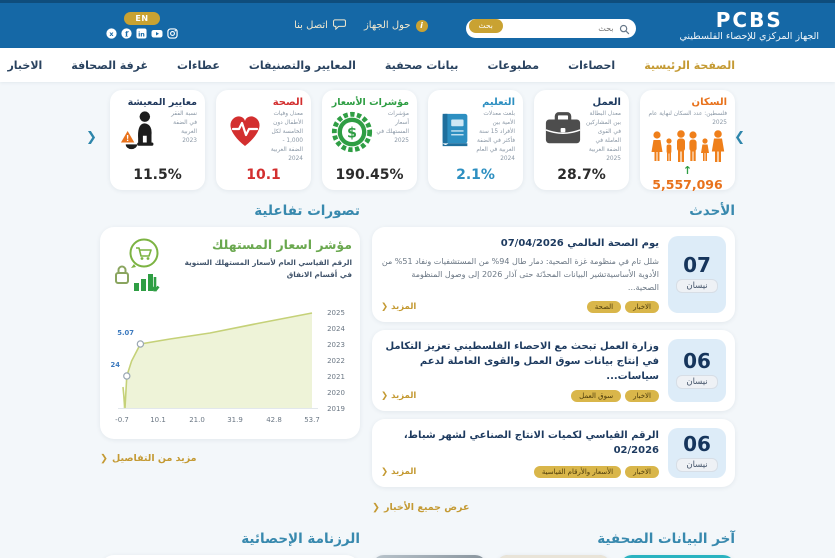 Image resolution: width=835 pixels, height=558 pixels. I want to click on card-value: 2.1%, so click(475, 175).